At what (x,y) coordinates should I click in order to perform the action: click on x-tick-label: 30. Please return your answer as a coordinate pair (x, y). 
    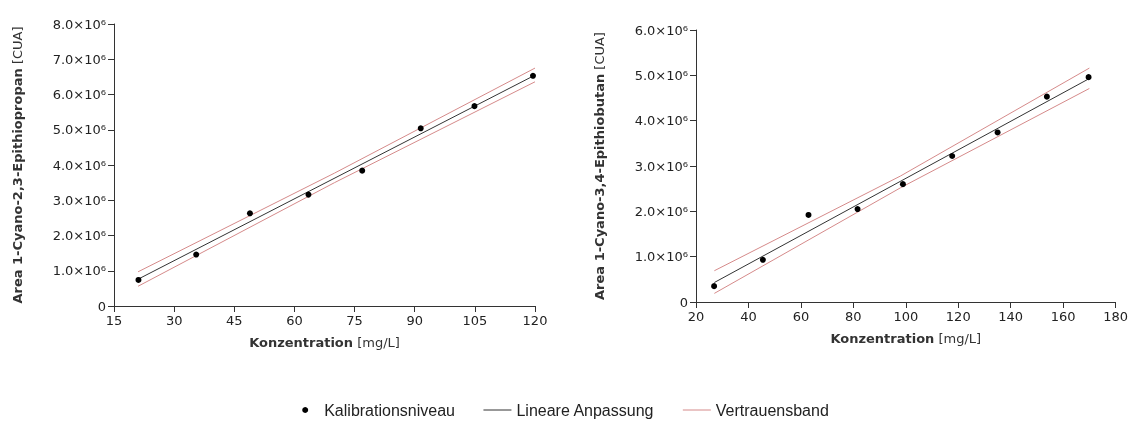
    Looking at the image, I should click on (174, 320).